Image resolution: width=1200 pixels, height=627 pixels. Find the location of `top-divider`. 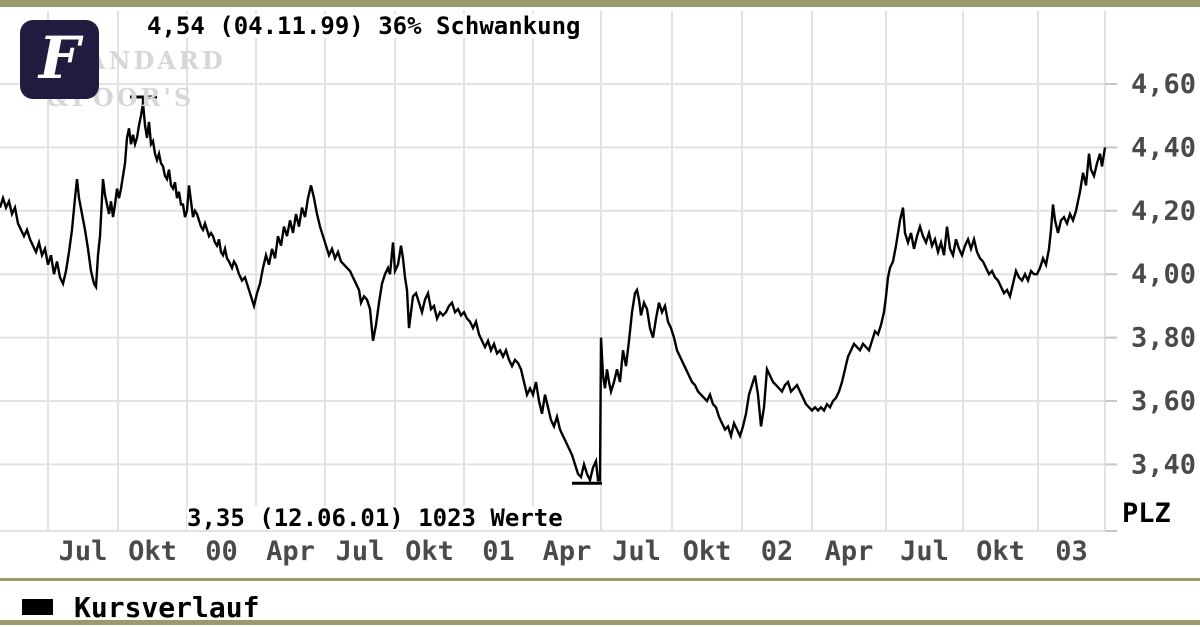

top-divider is located at coordinates (600, 3).